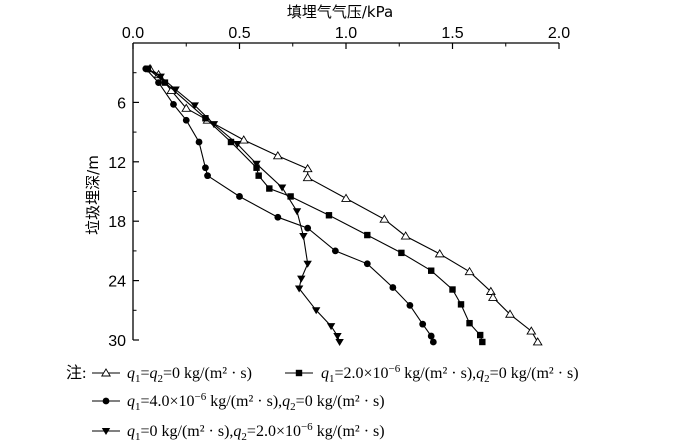 Image resolution: width=700 pixels, height=447 pixels. What do you see at coordinates (452, 33) in the screenshot?
I see `x-tick-label: 1.5` at bounding box center [452, 33].